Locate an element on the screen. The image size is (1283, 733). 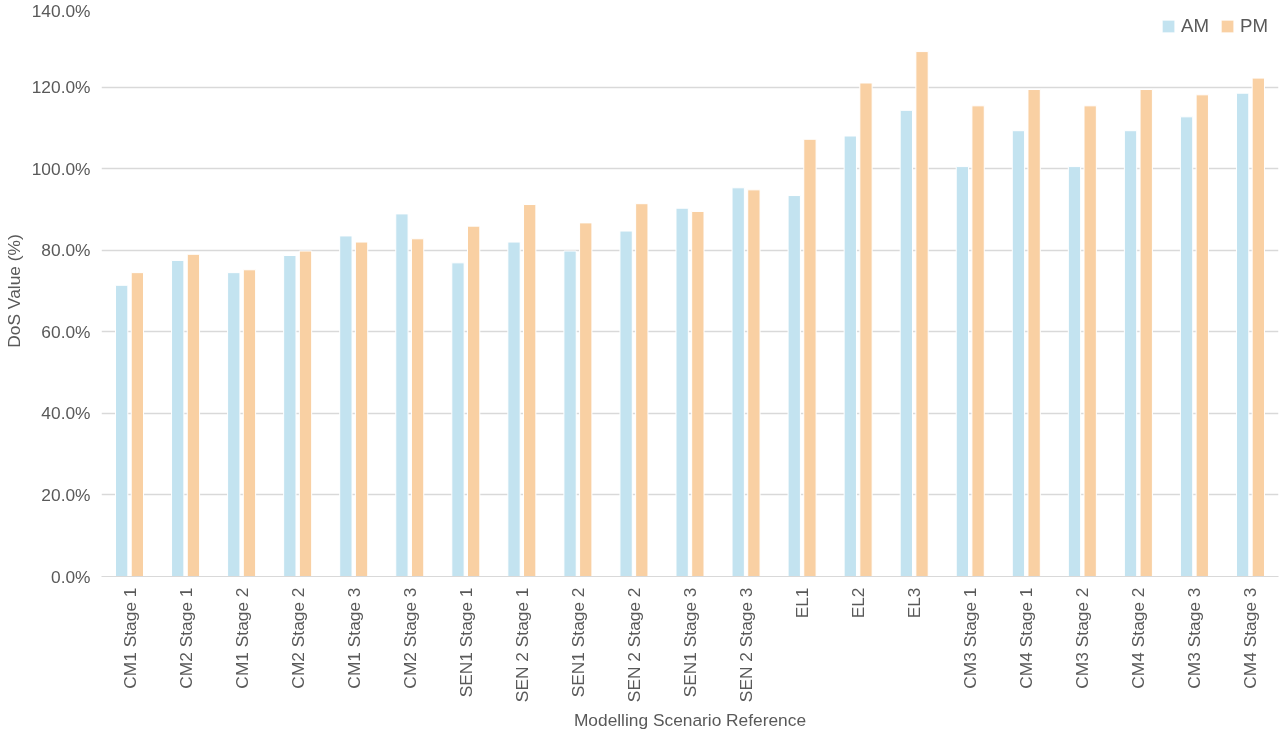
x-tick-label: CM1 Stage 1 is located at coordinates (129, 638).